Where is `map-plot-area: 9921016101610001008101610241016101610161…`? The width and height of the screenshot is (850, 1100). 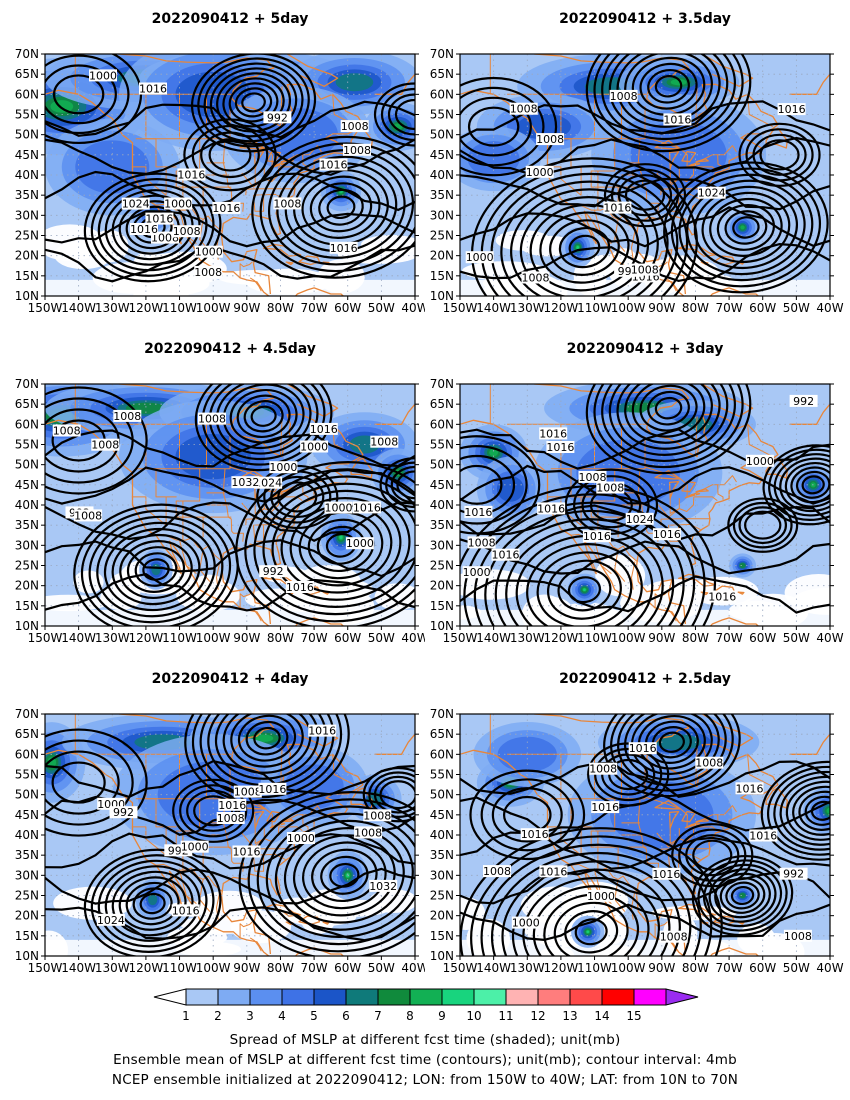
map-plot-area: 9921016101610001008101610241016101610161… is located at coordinates (645, 505).